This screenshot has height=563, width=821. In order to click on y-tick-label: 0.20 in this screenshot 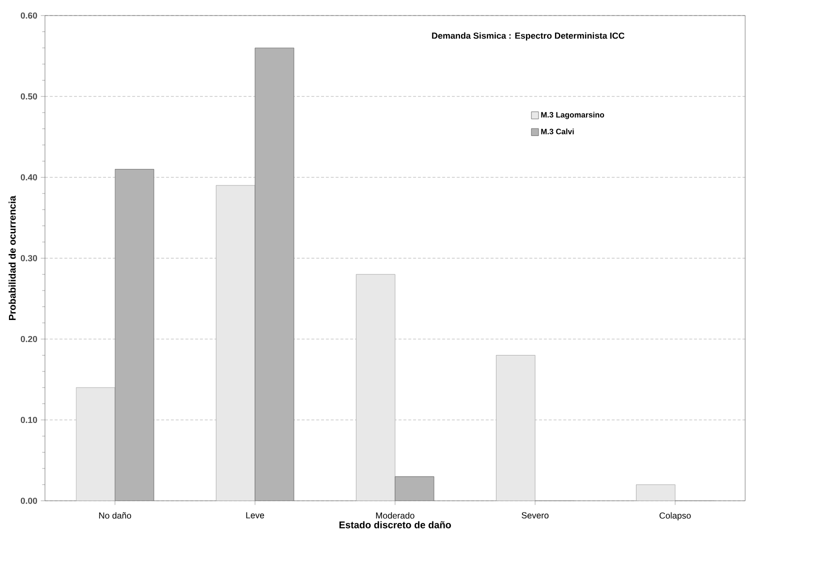, I will do `click(29, 339)`.